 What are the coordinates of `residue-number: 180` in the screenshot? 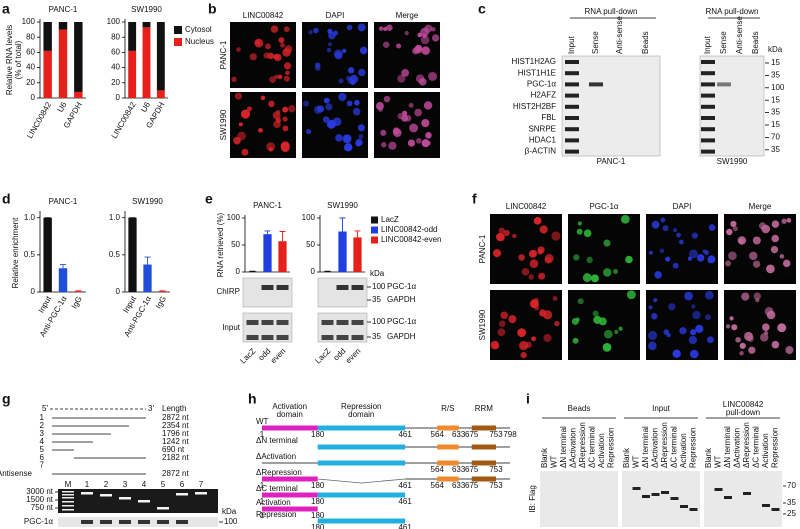 It's located at (318, 526).